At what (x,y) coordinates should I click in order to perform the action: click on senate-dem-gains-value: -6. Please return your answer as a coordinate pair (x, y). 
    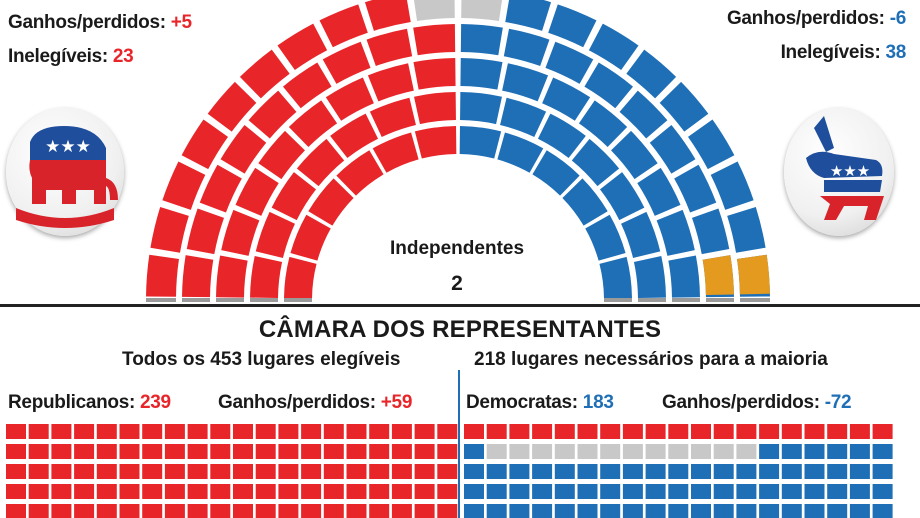
    Looking at the image, I should click on (898, 18).